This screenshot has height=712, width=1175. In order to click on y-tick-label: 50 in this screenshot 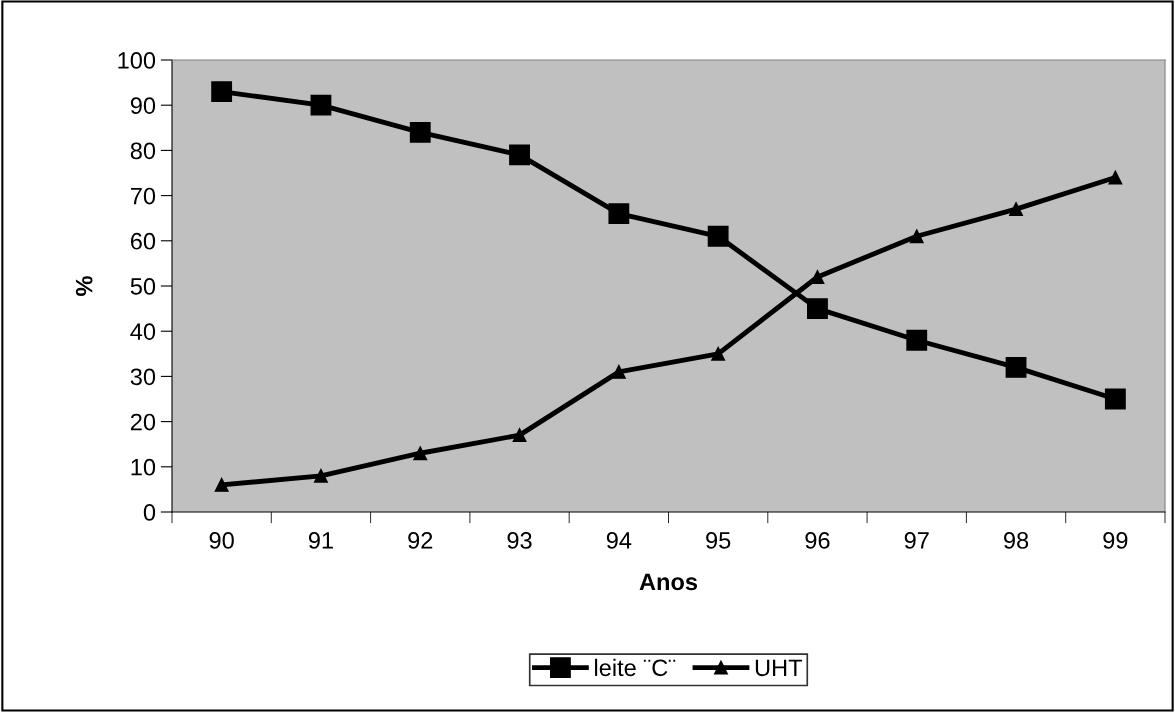, I will do `click(143, 286)`.